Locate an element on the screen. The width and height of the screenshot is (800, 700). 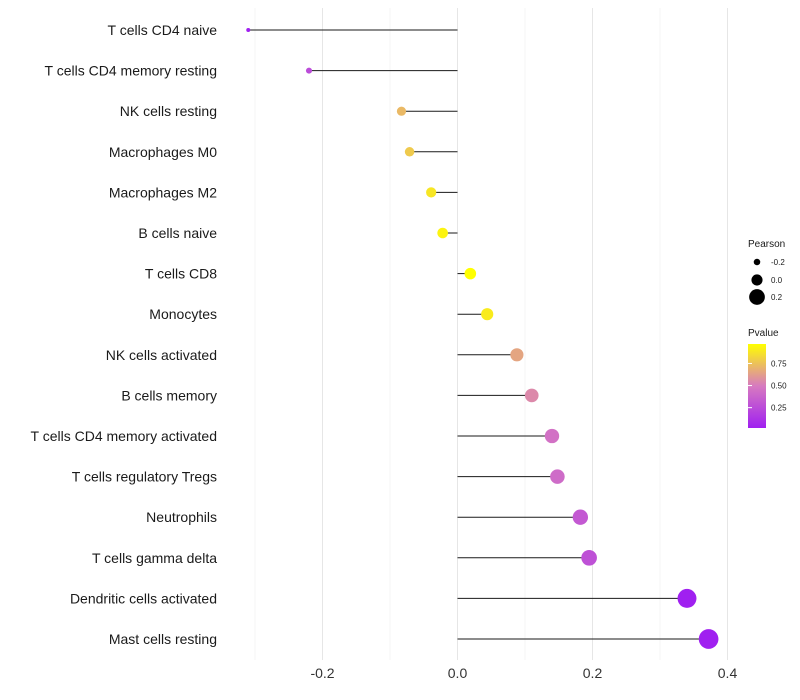
pearson-legend-label: 0.0 is located at coordinates (777, 280).